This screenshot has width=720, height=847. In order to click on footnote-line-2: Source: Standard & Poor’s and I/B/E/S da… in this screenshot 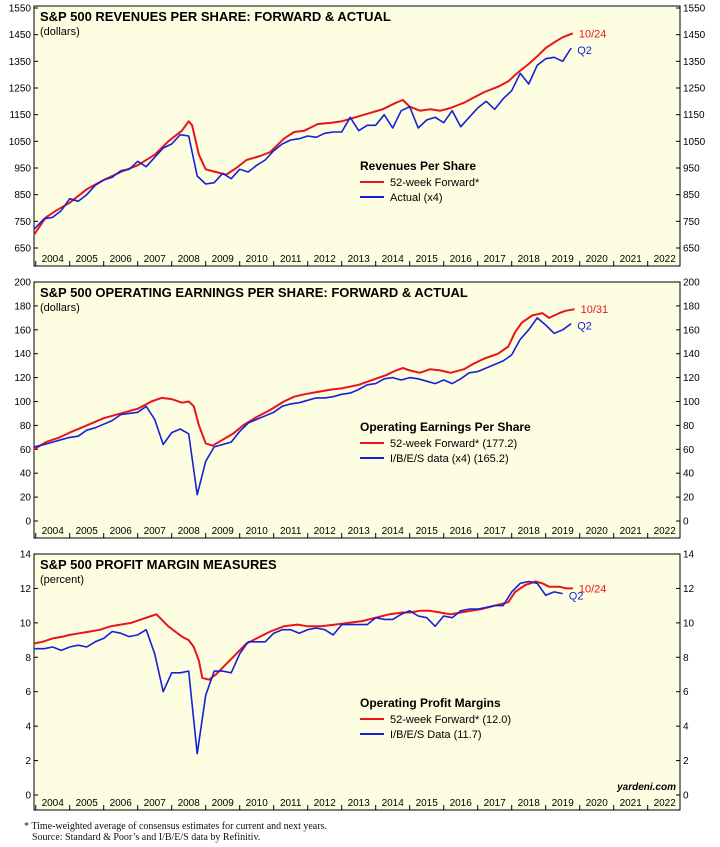, I will do `click(146, 837)`.